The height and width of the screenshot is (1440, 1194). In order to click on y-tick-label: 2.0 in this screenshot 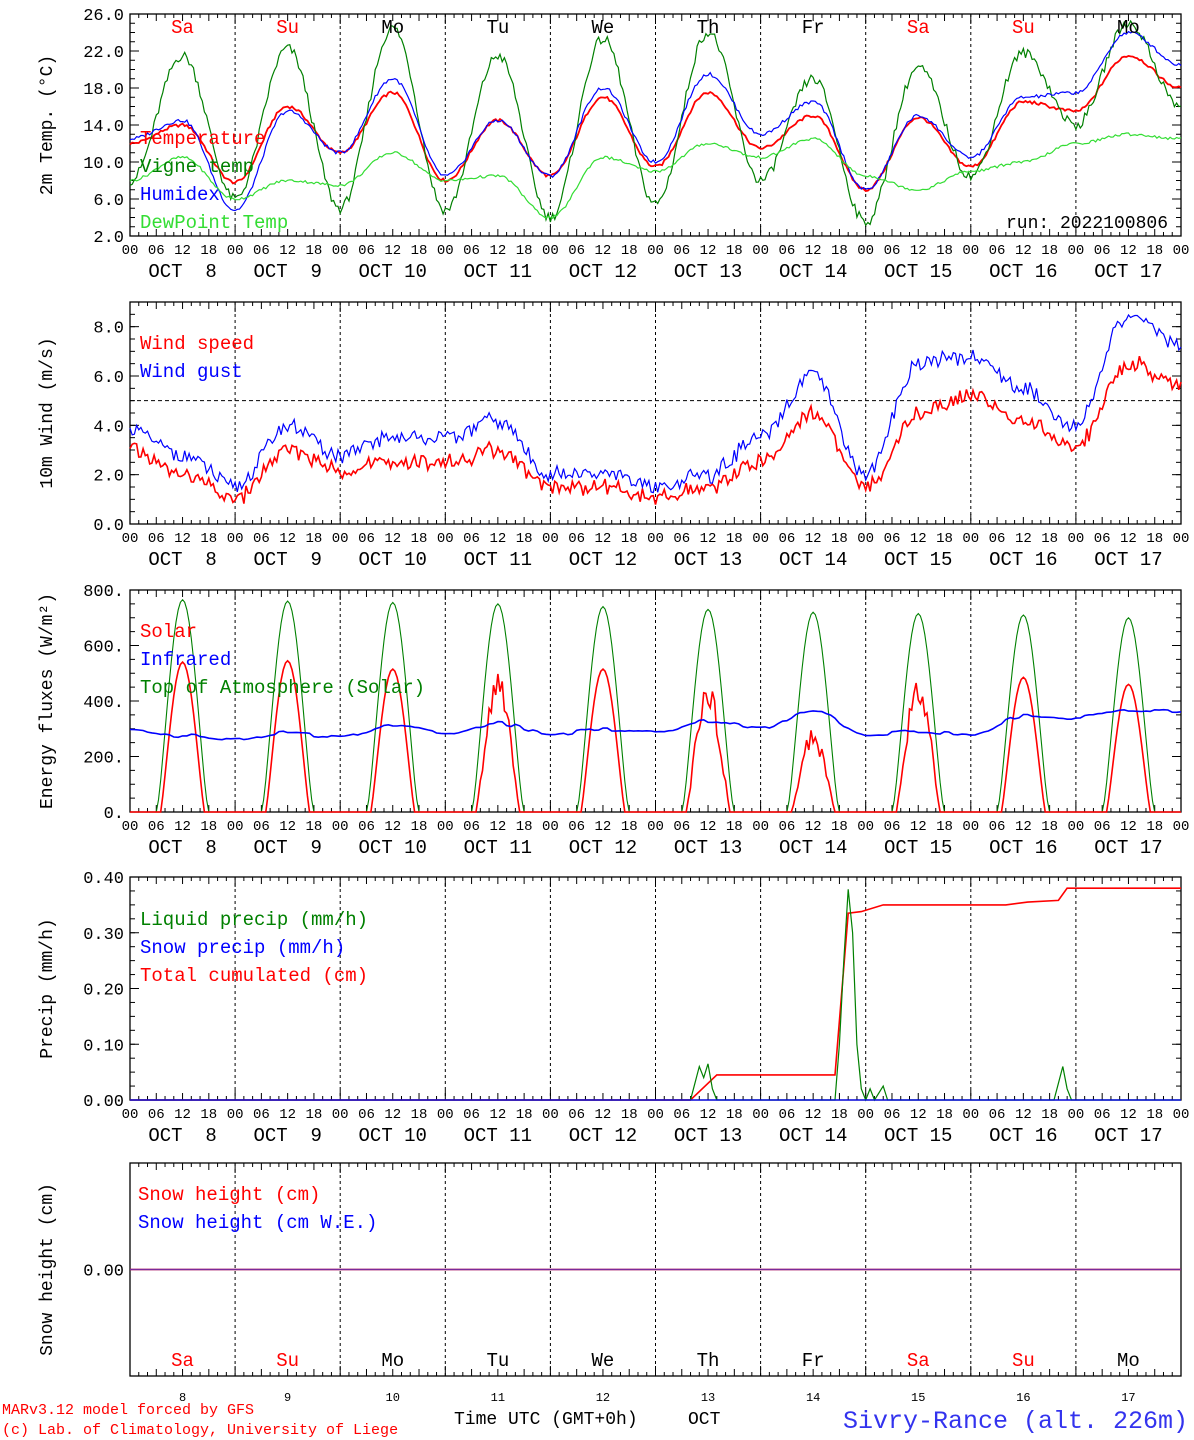, I will do `click(108, 238)`.